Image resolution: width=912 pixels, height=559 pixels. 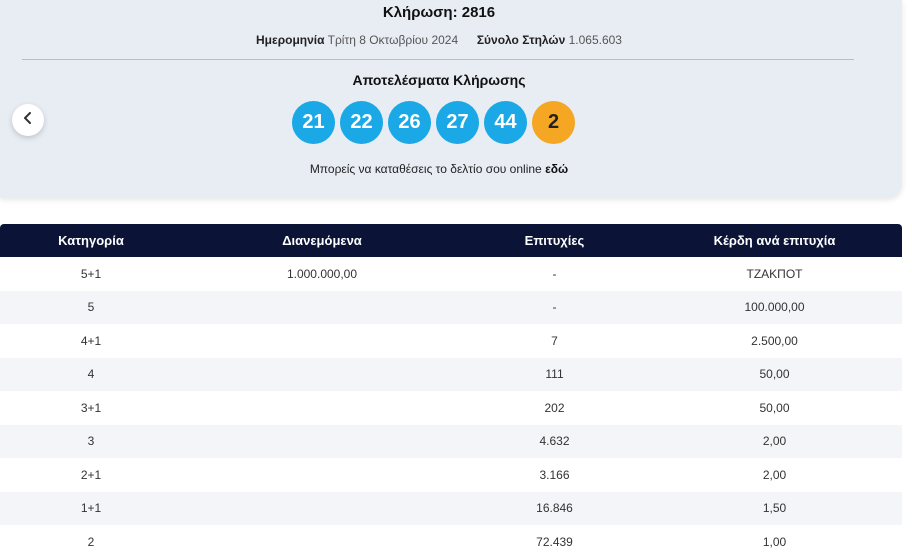 I want to click on results-title: Αποτελέσματα Κλήρωσης, so click(x=439, y=80).